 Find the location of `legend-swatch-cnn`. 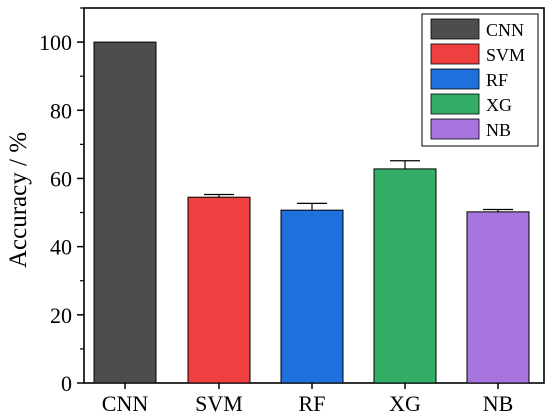

legend-swatch-cnn is located at coordinates (455, 29).